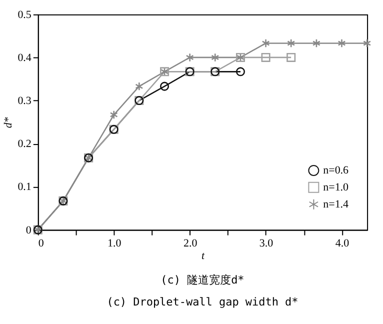  I want to click on x-tick-label: 3.0, so click(266, 243).